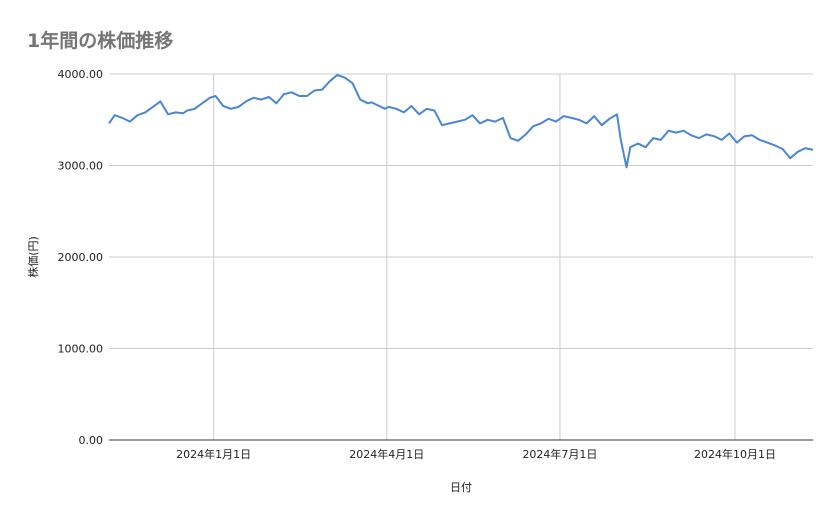  I want to click on x-axis-label: 日付, so click(461, 487).